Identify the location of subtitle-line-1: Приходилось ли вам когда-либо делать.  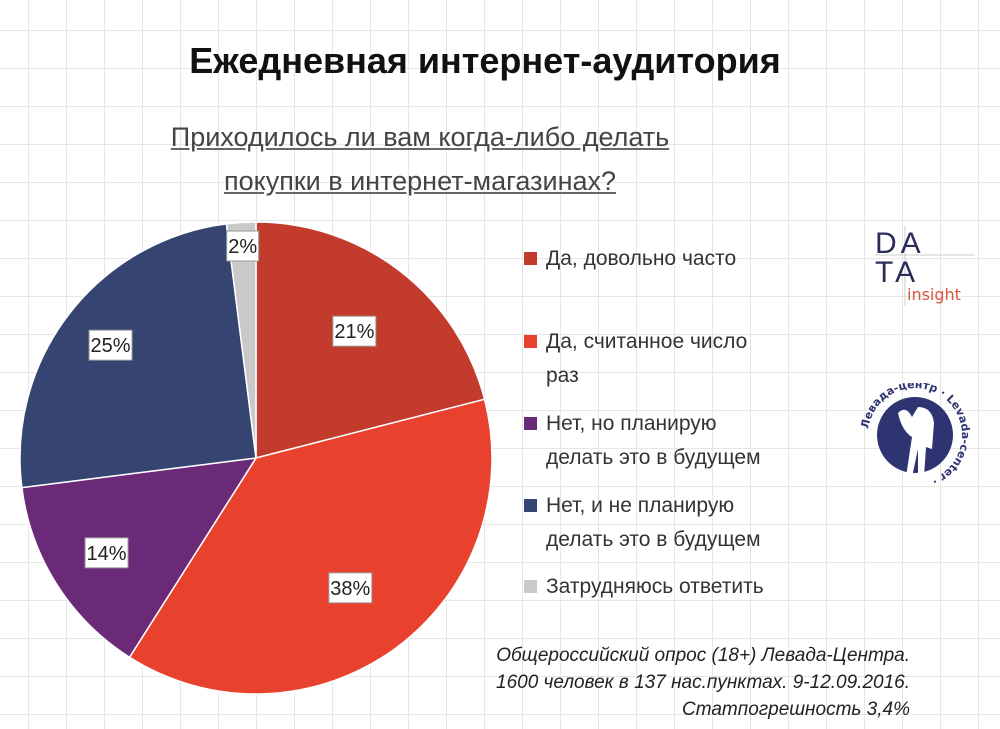
(420, 137).